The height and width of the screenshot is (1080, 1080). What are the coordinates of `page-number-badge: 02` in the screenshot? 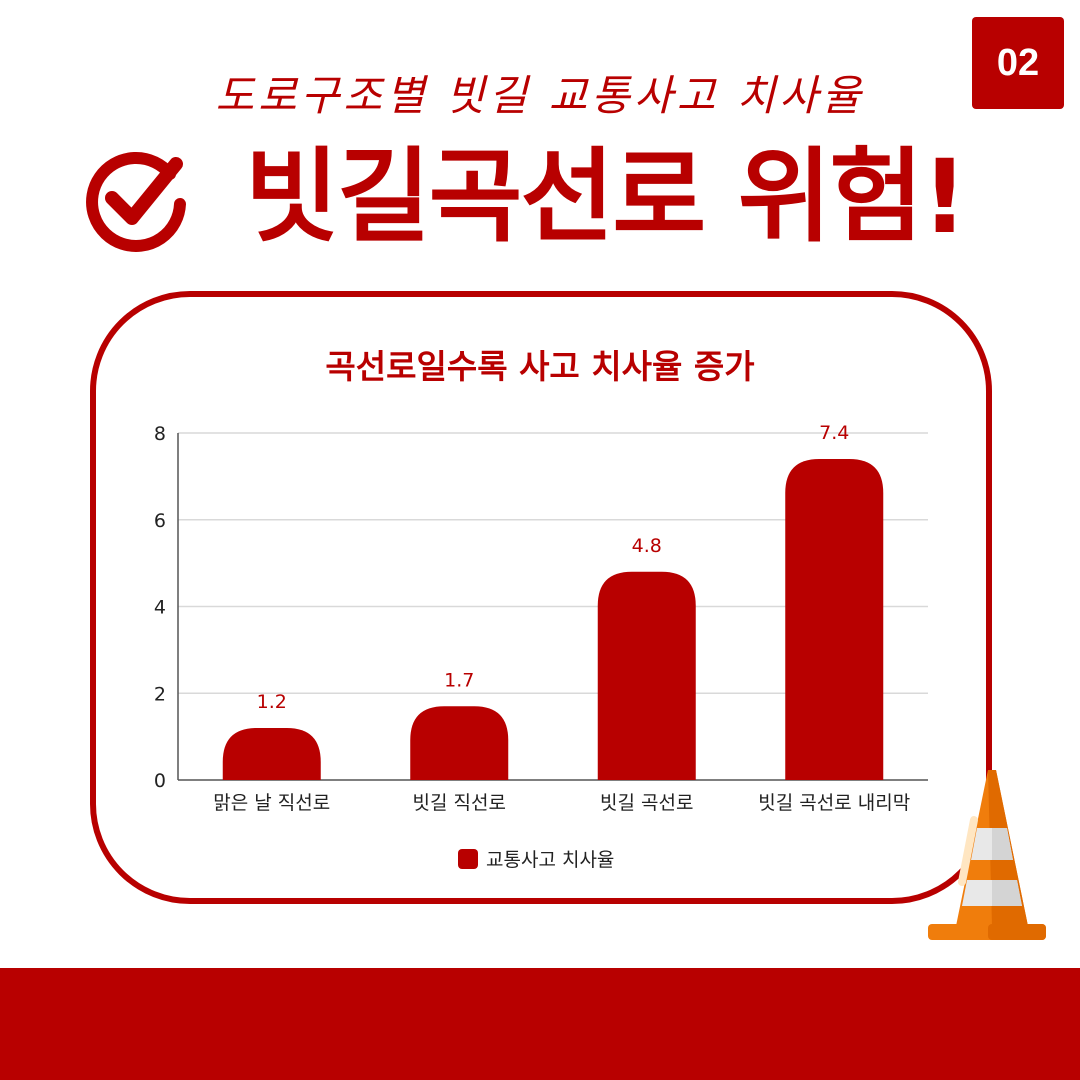 It's located at (1018, 63).